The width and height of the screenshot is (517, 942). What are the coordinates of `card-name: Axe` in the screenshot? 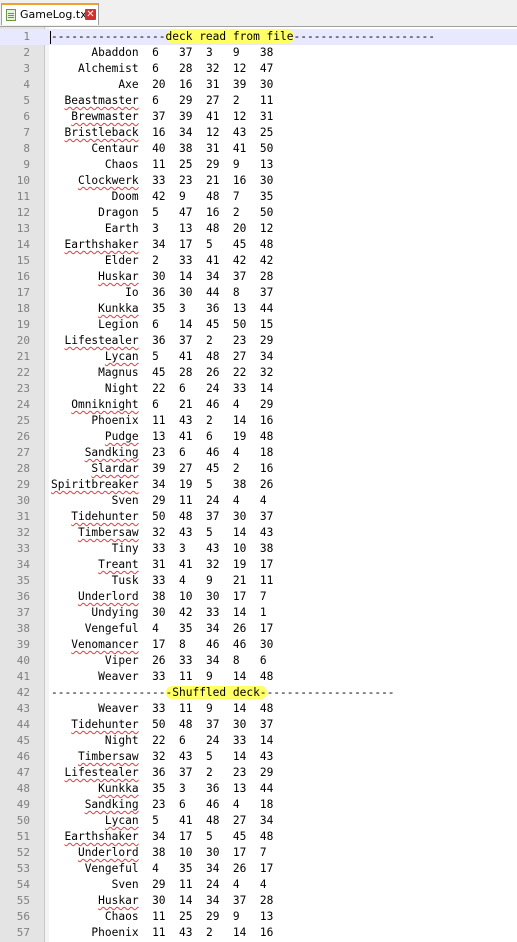 It's located at (128, 84).